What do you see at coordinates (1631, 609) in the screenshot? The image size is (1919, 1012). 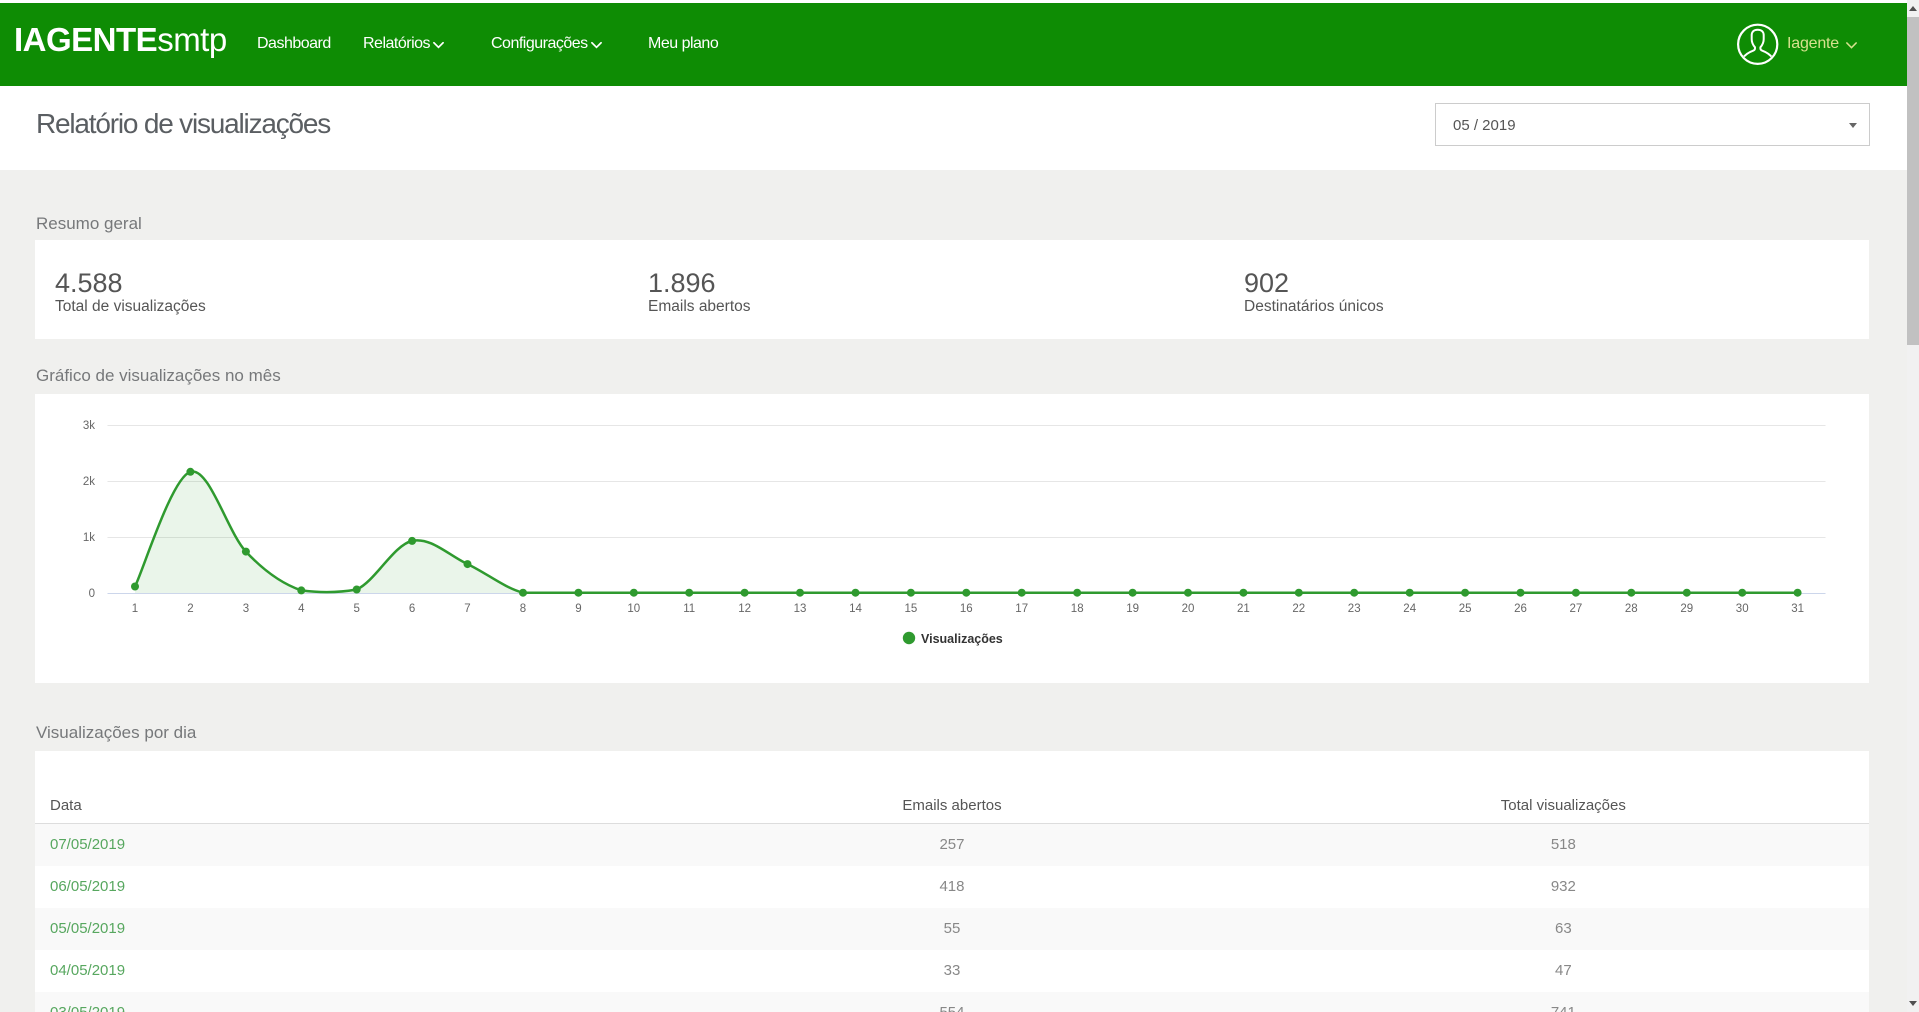 I see `svg-text: 28` at bounding box center [1631, 609].